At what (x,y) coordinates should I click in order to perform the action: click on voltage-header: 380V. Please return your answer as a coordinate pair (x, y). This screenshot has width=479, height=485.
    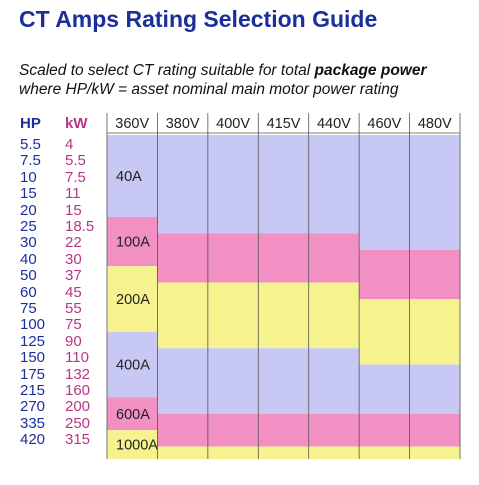
    Looking at the image, I should click on (183, 124).